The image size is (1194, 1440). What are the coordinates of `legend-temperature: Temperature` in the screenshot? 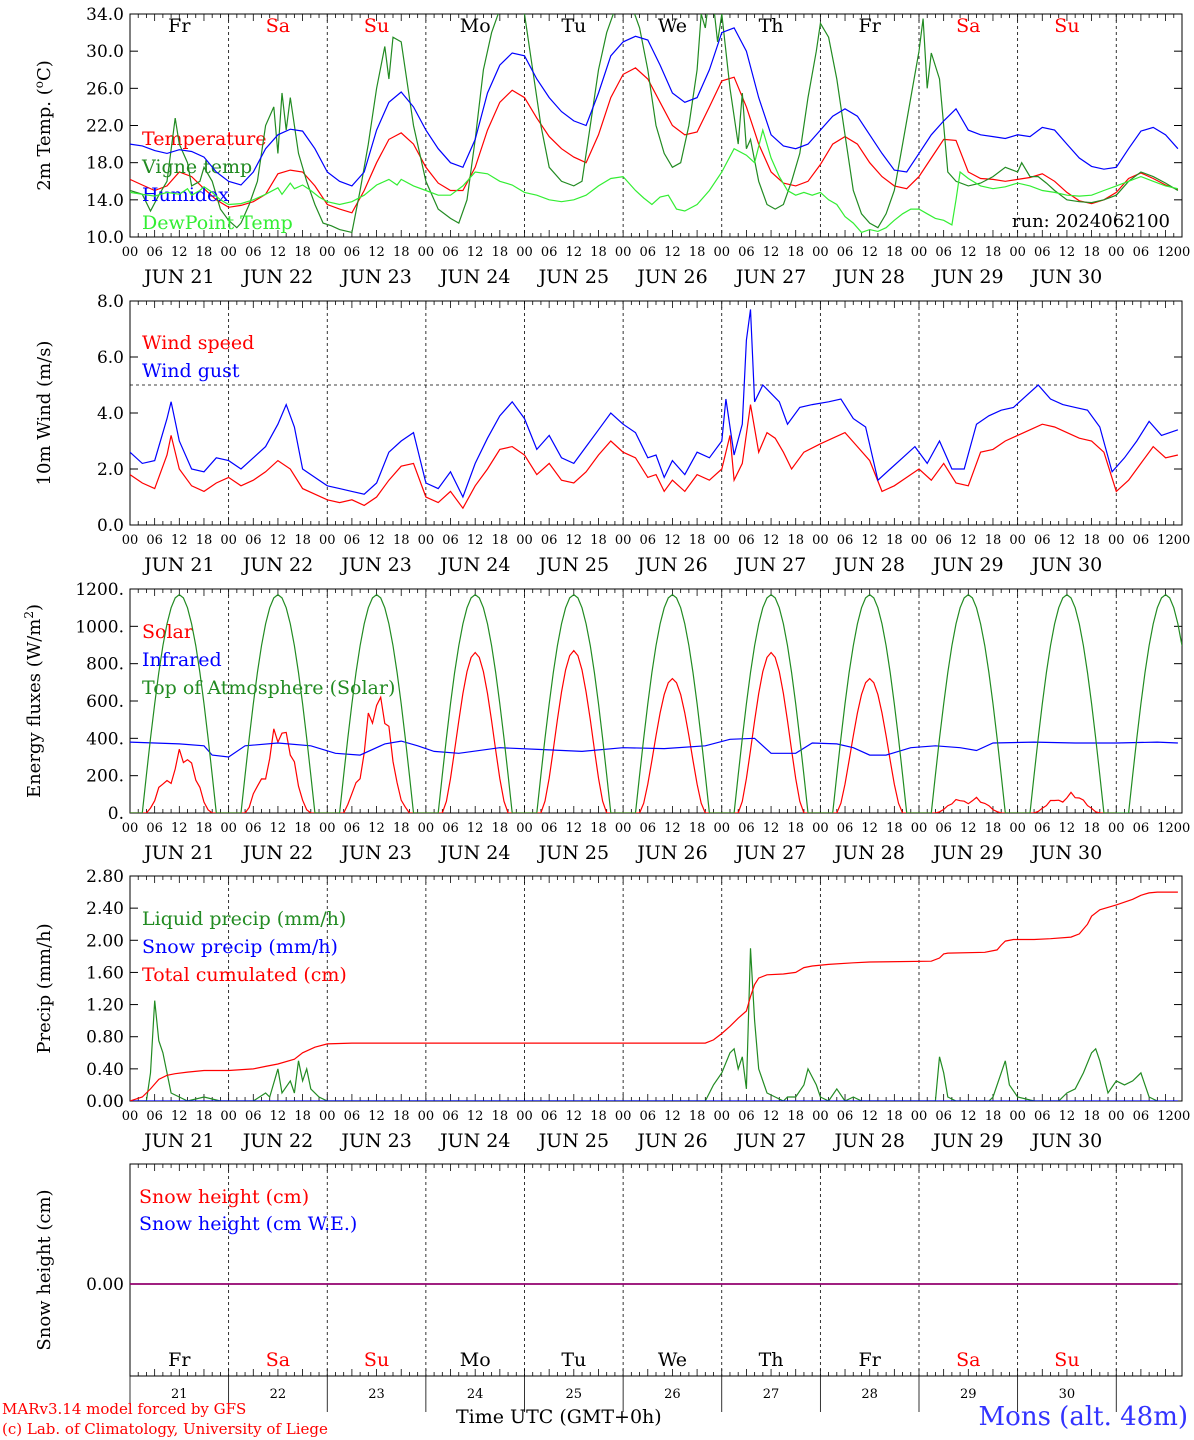 It's located at (204, 139).